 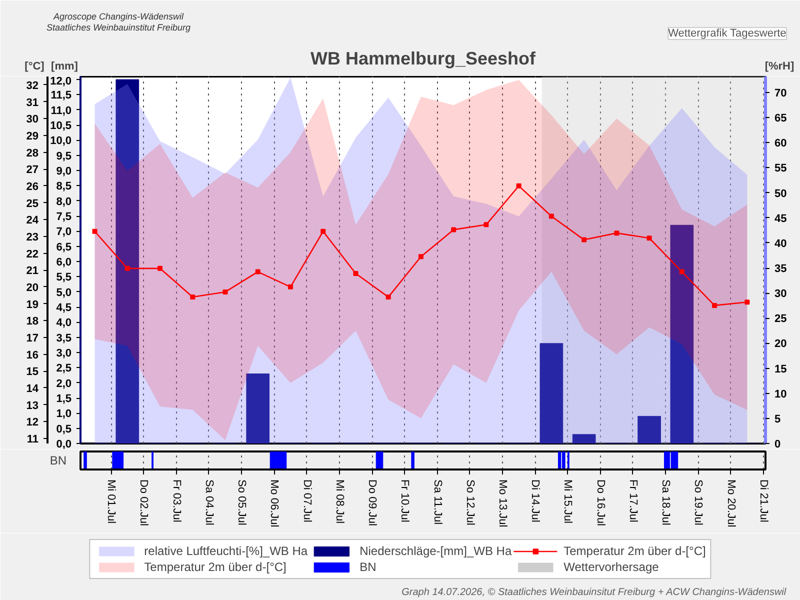 I want to click on y2-tick-label: 0,5, so click(x=64, y=429).